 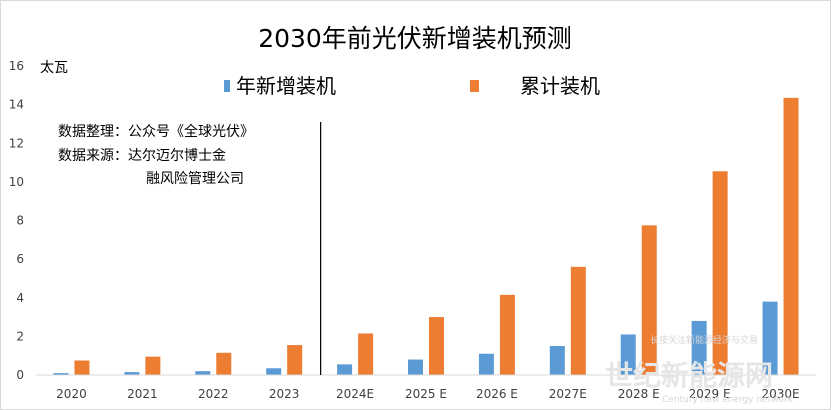 What do you see at coordinates (355, 394) in the screenshot?
I see `x-tick-label: 2024E` at bounding box center [355, 394].